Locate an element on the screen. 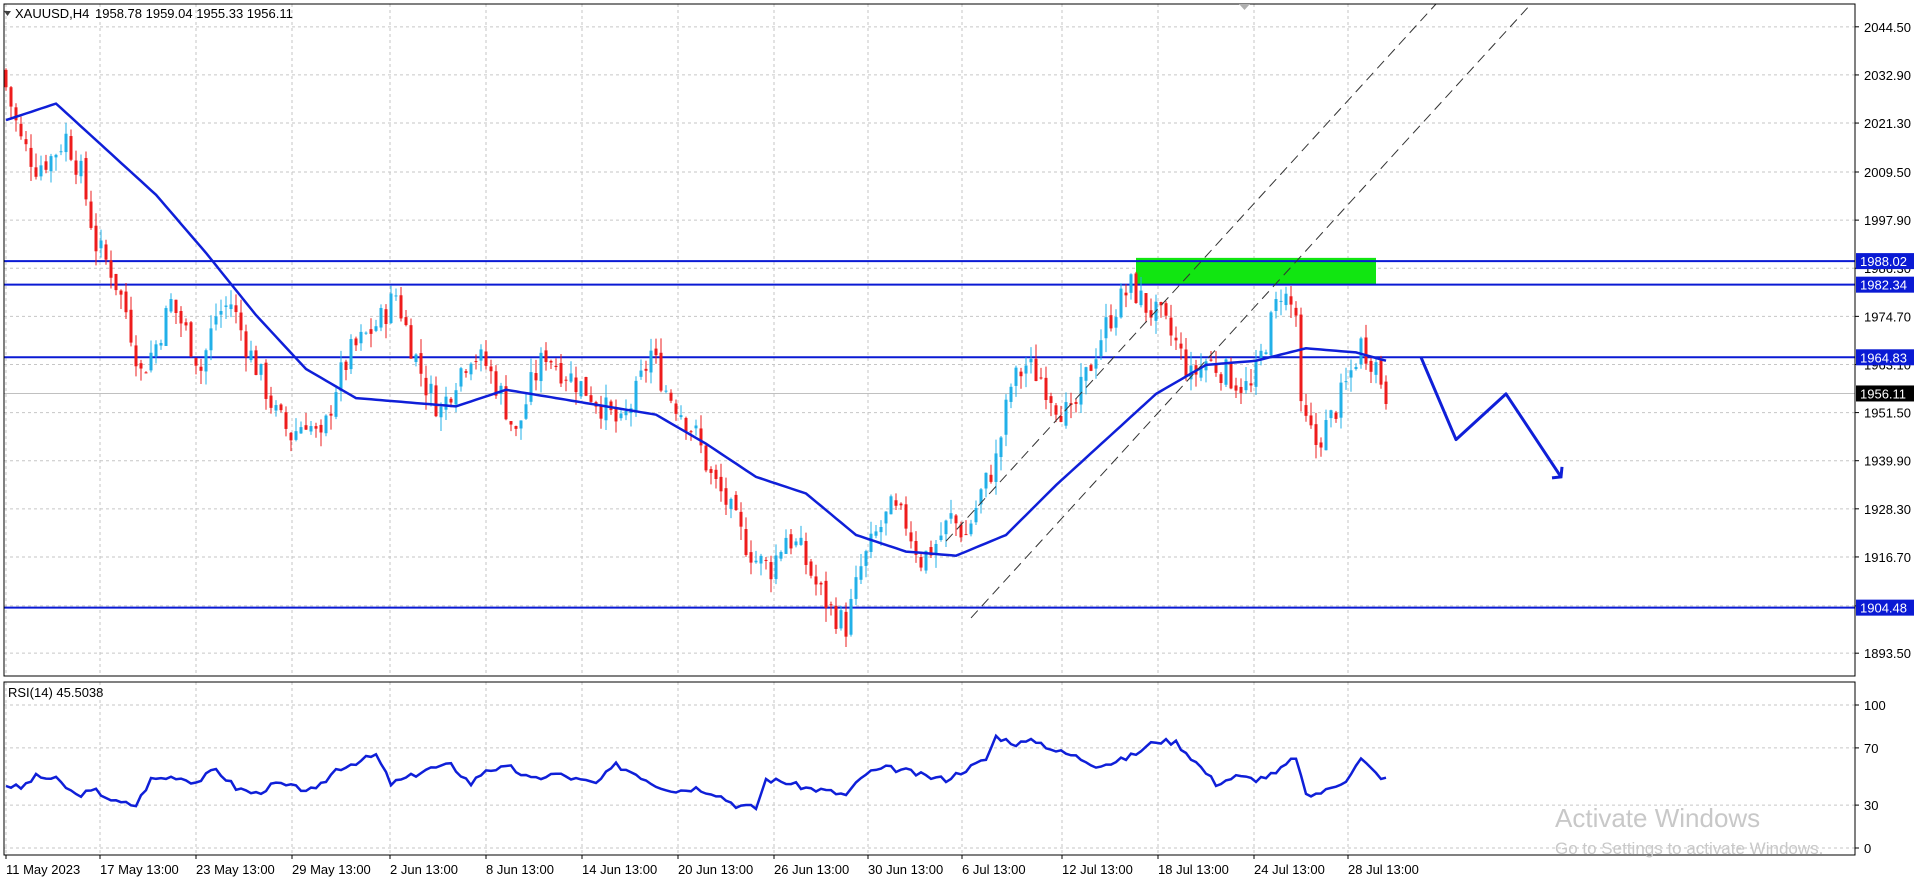 Image resolution: width=1920 pixels, height=882 pixels. chart-shift-icon is located at coordinates (1244, 7).